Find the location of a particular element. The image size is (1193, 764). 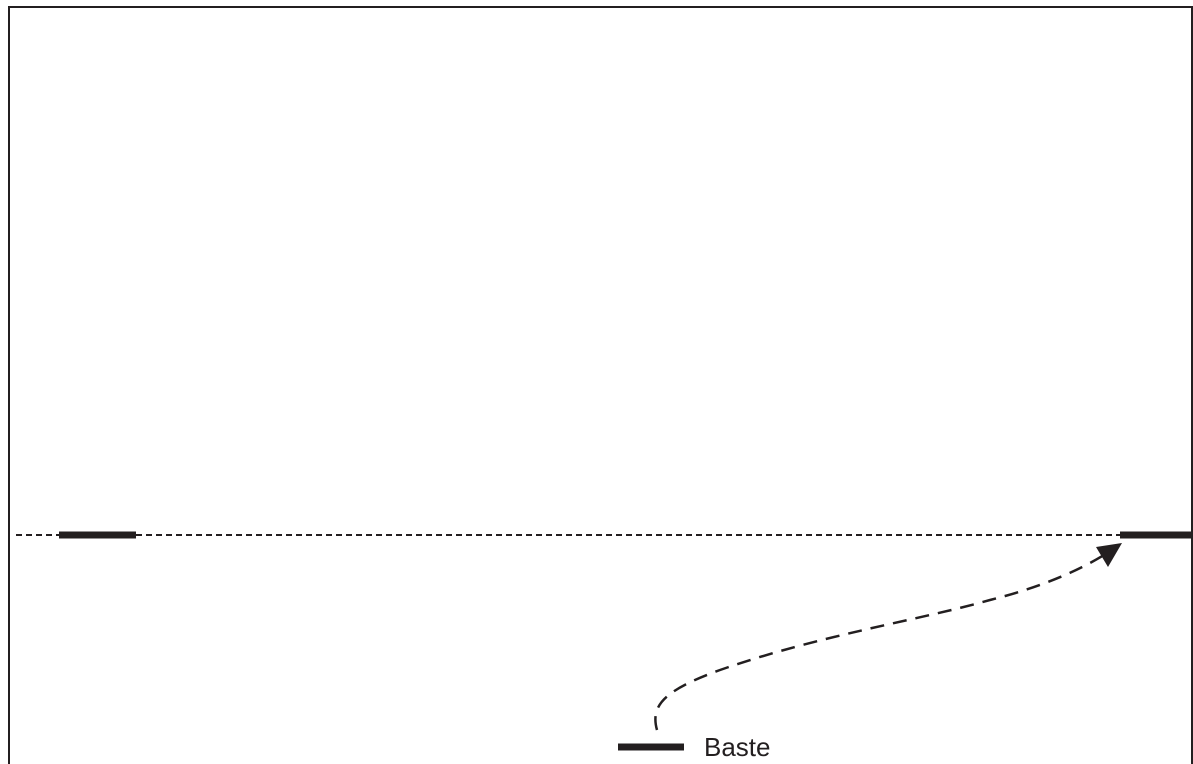

direction-arrow is located at coordinates (885, 638).